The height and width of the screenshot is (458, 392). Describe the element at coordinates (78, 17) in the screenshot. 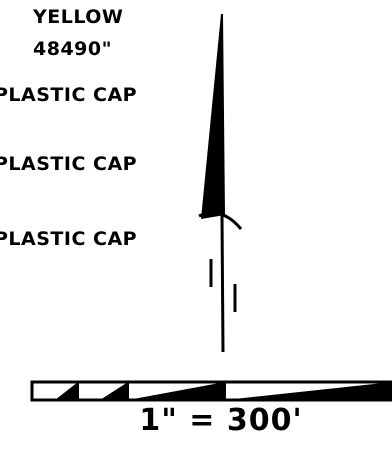

I see `color-label: YELLOW` at that location.